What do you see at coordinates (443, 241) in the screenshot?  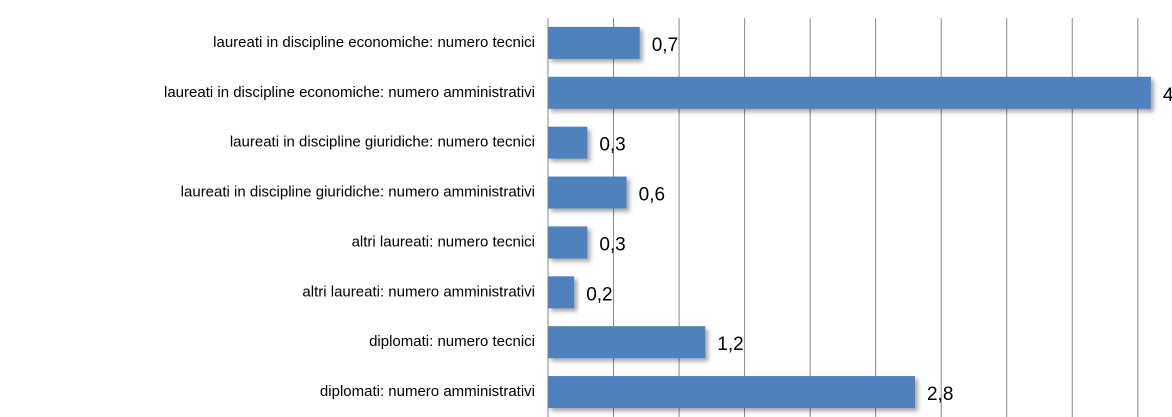 I see `category-label: altri laureati: numero tecnici` at bounding box center [443, 241].